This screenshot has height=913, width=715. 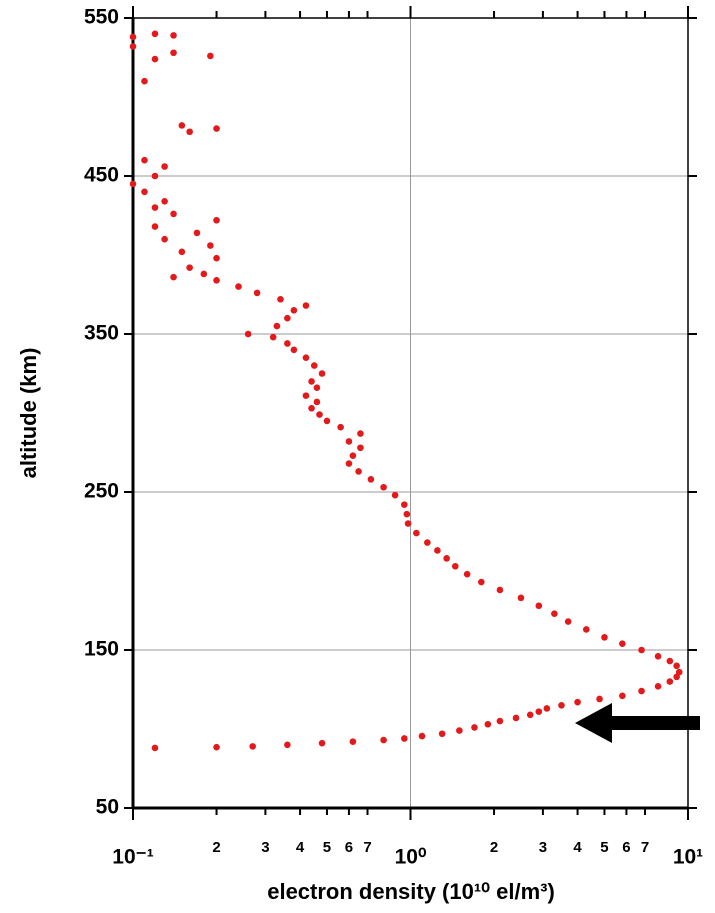 What do you see at coordinates (132, 857) in the screenshot?
I see `x-tick-label: 10⁻¹` at bounding box center [132, 857].